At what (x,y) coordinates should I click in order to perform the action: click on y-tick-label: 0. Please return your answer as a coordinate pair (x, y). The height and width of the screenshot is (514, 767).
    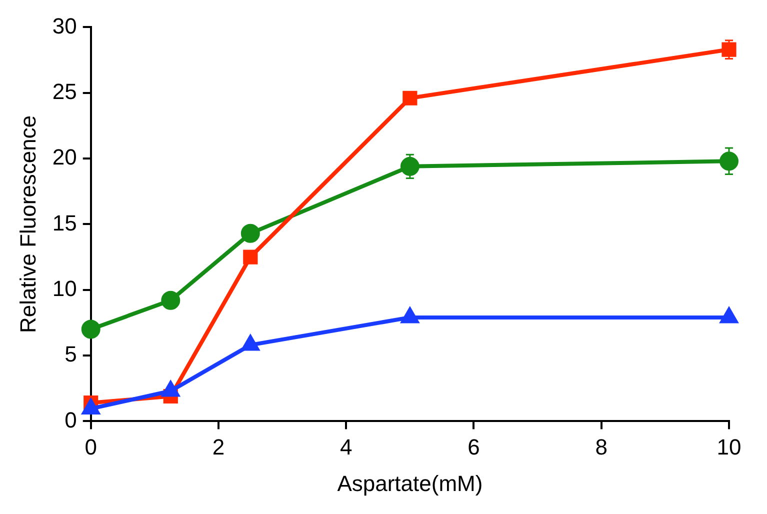
    Looking at the image, I should click on (70, 419).